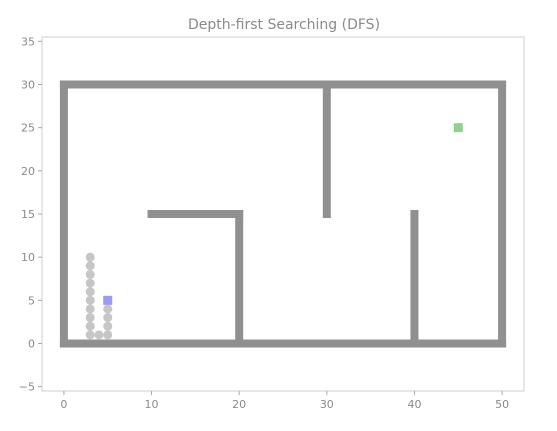  Describe the element at coordinates (239, 404) in the screenshot. I see `x-tick-label-2: 20` at that location.